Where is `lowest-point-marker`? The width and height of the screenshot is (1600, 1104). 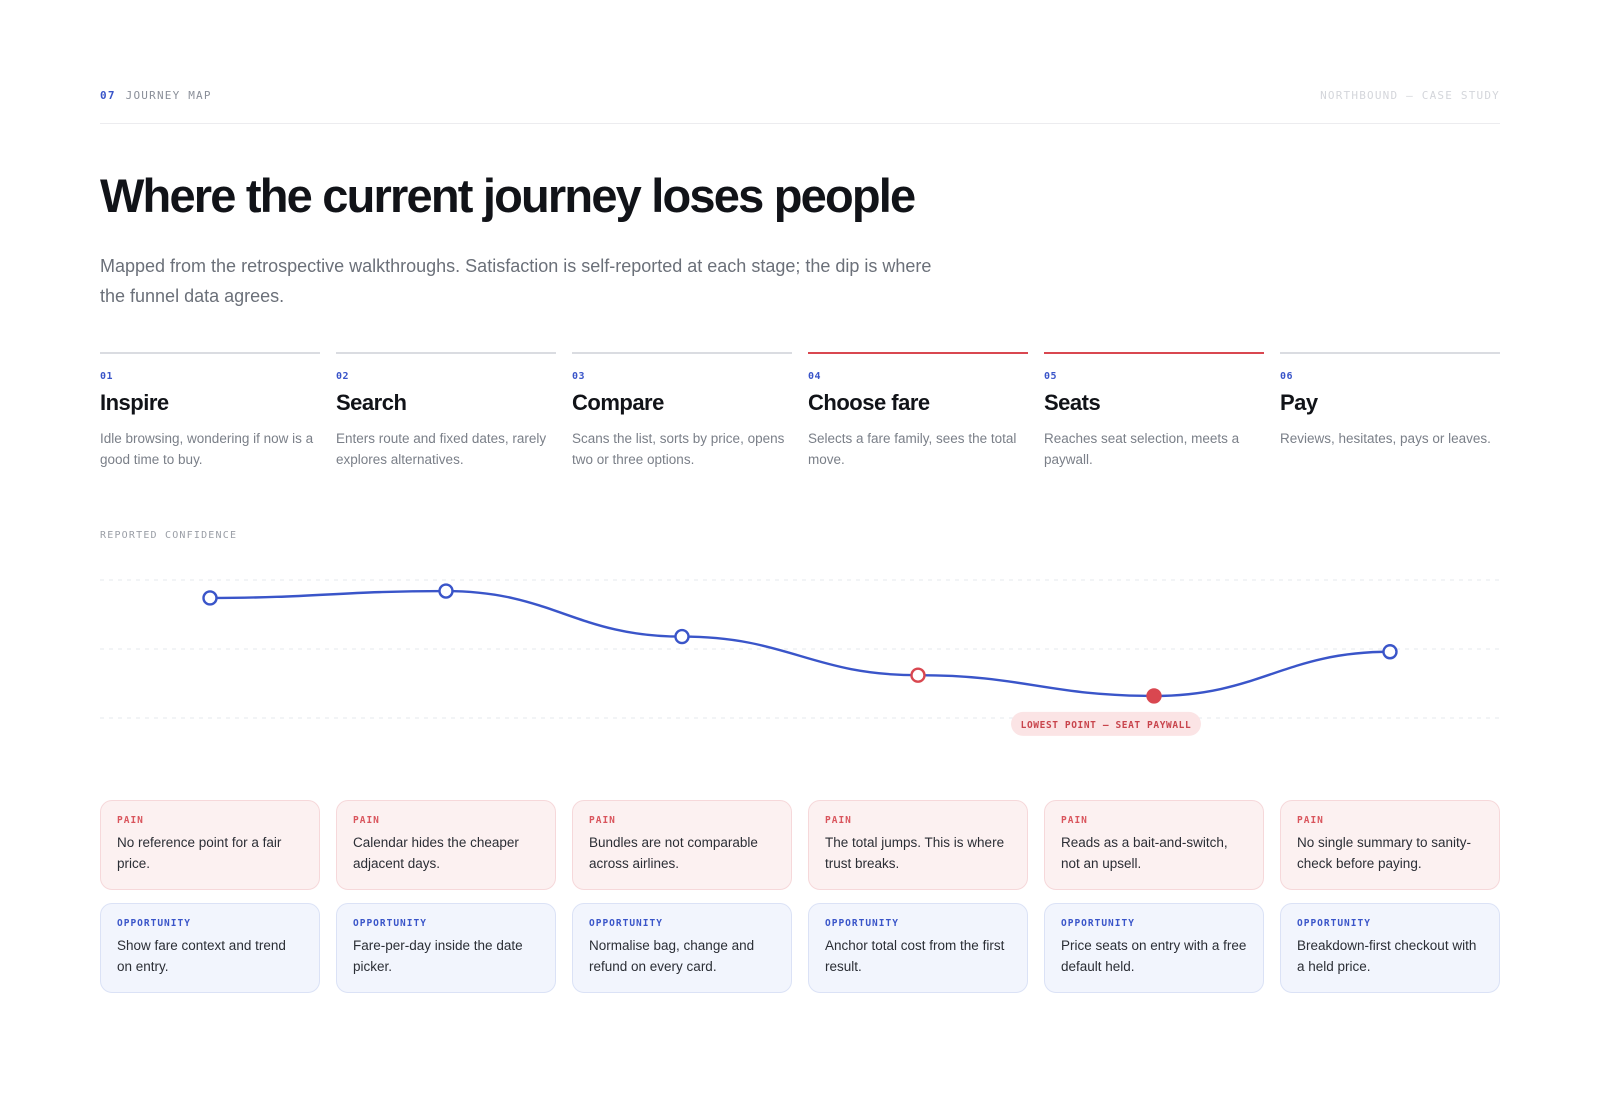
lowest-point-marker is located at coordinates (1154, 696).